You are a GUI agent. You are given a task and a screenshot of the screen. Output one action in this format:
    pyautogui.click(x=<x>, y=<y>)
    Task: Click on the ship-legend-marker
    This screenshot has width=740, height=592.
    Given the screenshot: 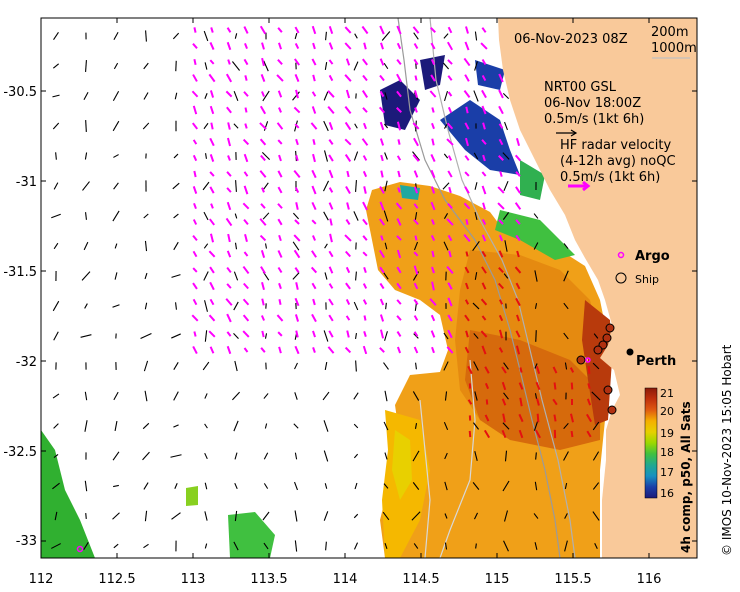 What is the action you would take?
    pyautogui.click(x=621, y=278)
    